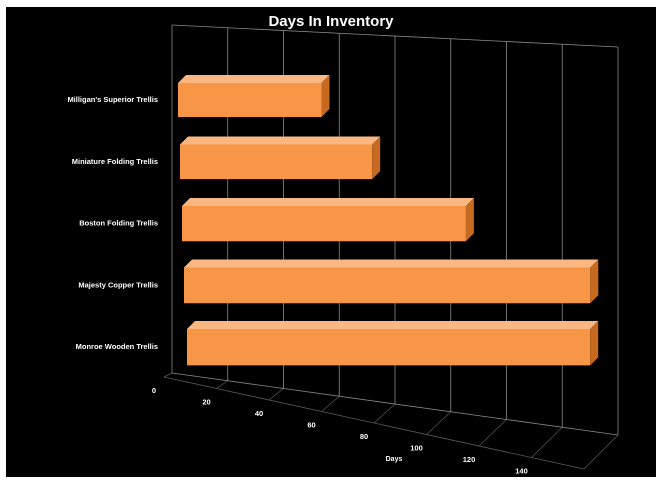 The width and height of the screenshot is (660, 483). Describe the element at coordinates (331, 21) in the screenshot. I see `chart-title: Days In Inventory` at that location.